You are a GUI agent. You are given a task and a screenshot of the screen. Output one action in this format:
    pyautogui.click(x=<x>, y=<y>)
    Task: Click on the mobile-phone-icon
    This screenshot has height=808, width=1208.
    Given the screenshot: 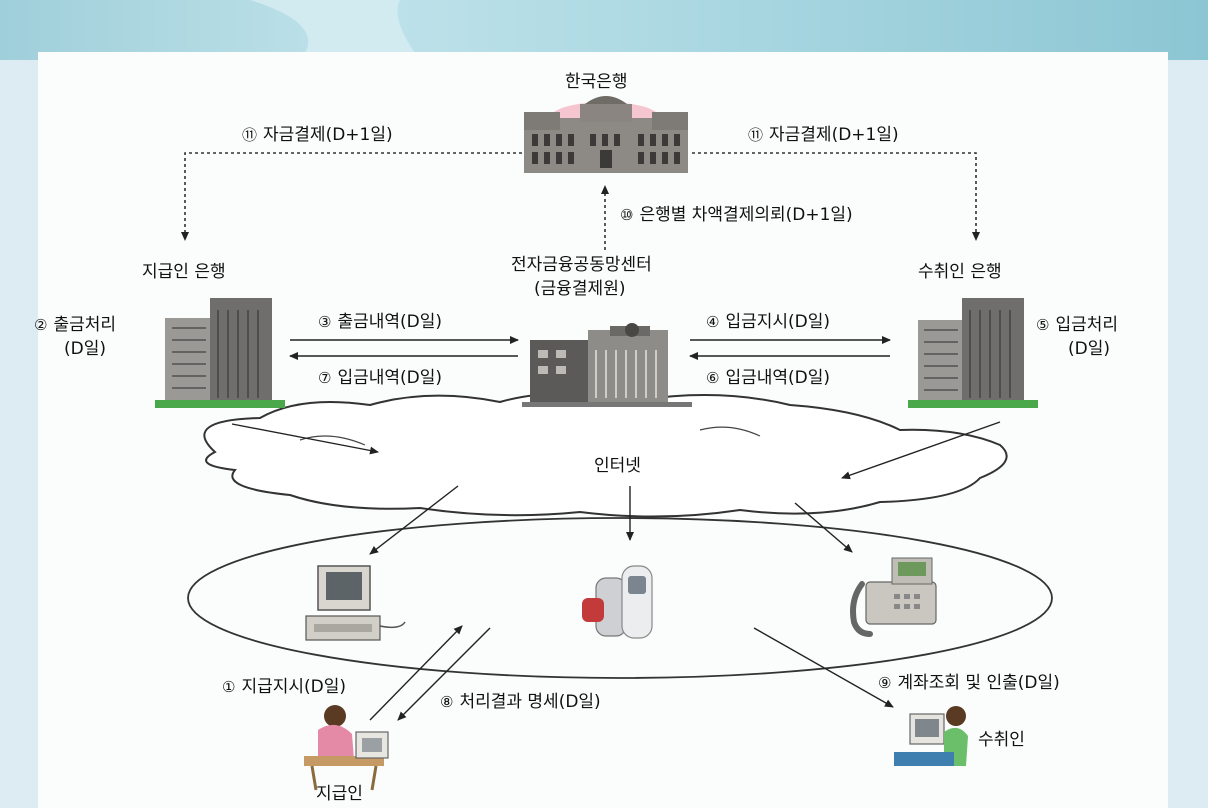 What is the action you would take?
    pyautogui.click(x=617, y=602)
    